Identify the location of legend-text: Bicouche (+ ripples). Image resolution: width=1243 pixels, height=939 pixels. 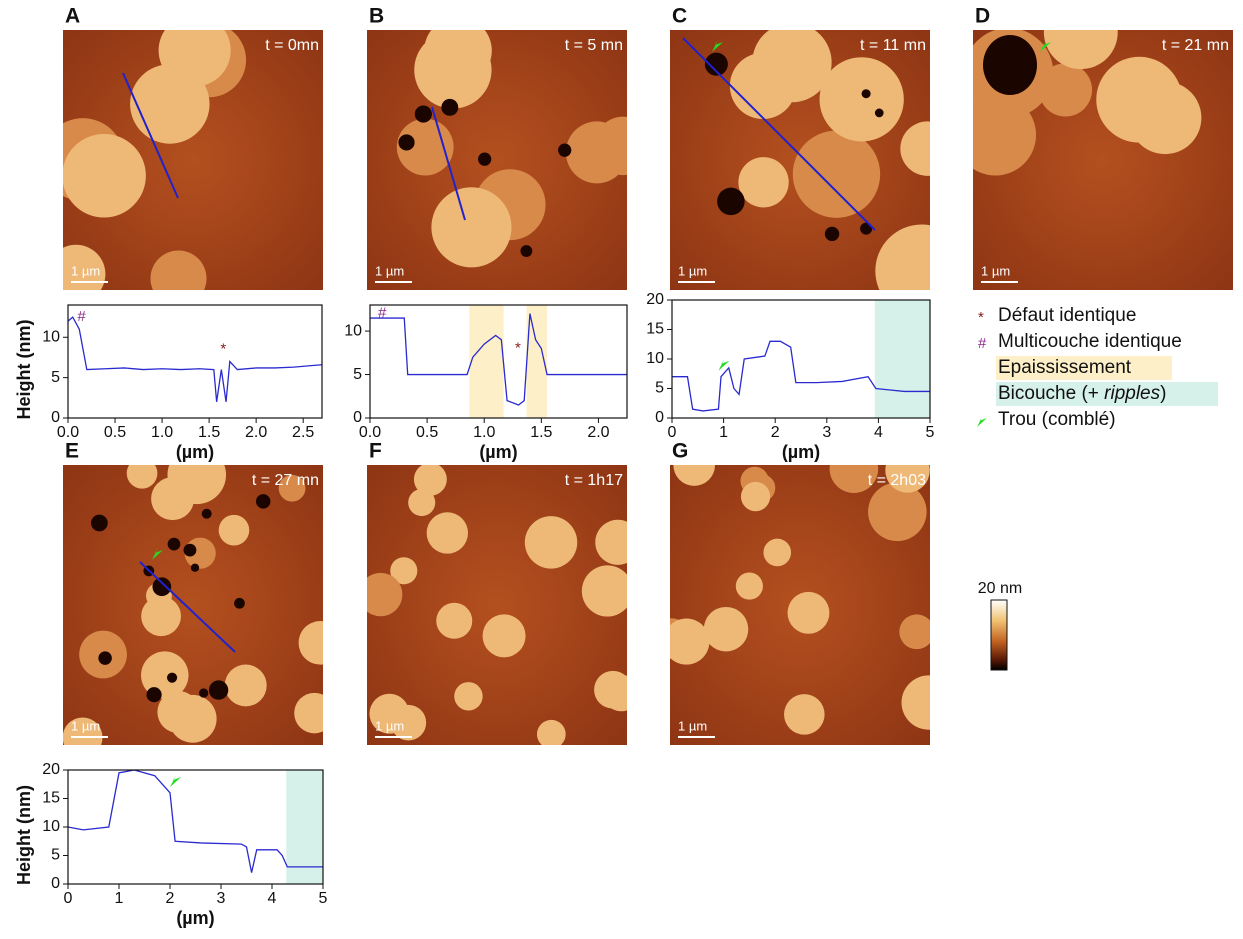
(1082, 393).